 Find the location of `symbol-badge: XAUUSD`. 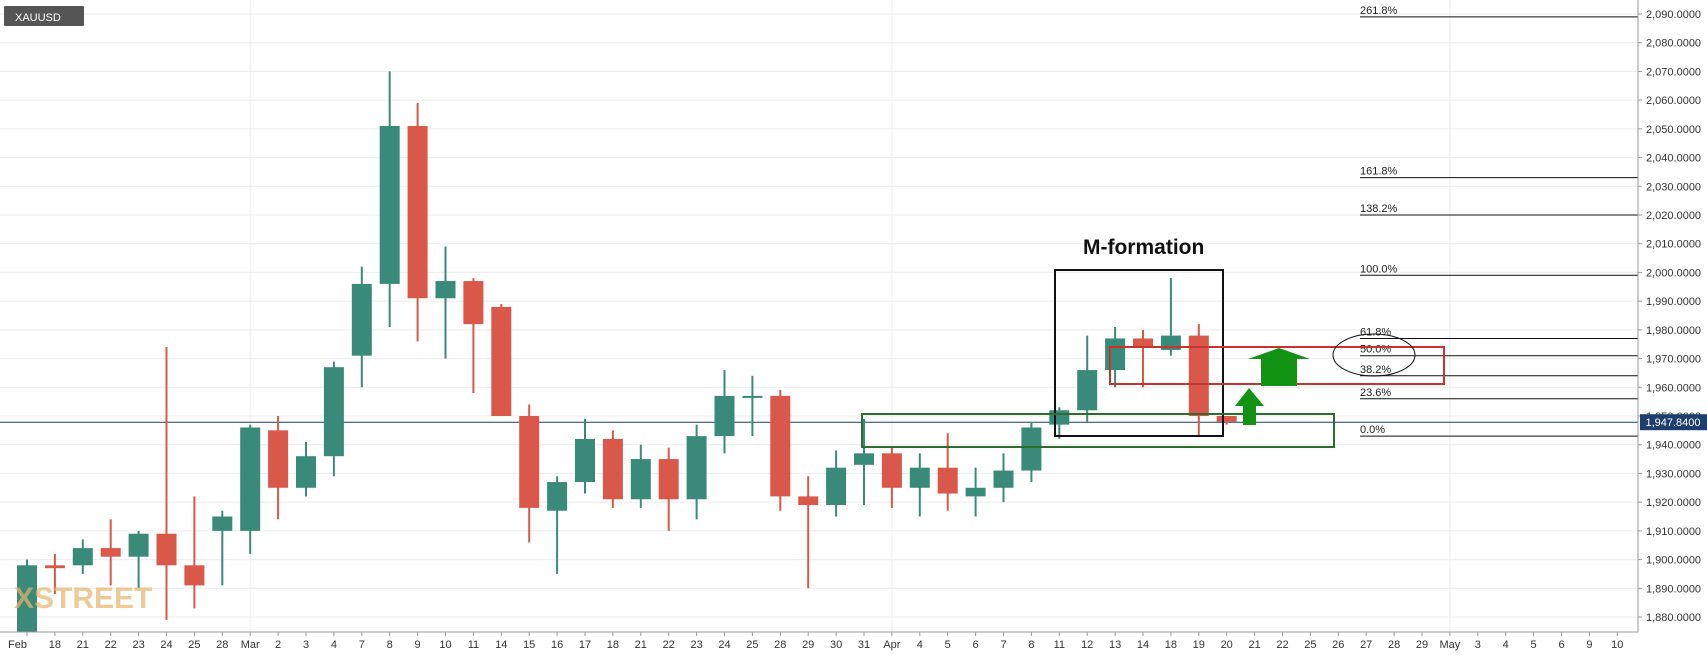

symbol-badge: XAUUSD is located at coordinates (44, 16).